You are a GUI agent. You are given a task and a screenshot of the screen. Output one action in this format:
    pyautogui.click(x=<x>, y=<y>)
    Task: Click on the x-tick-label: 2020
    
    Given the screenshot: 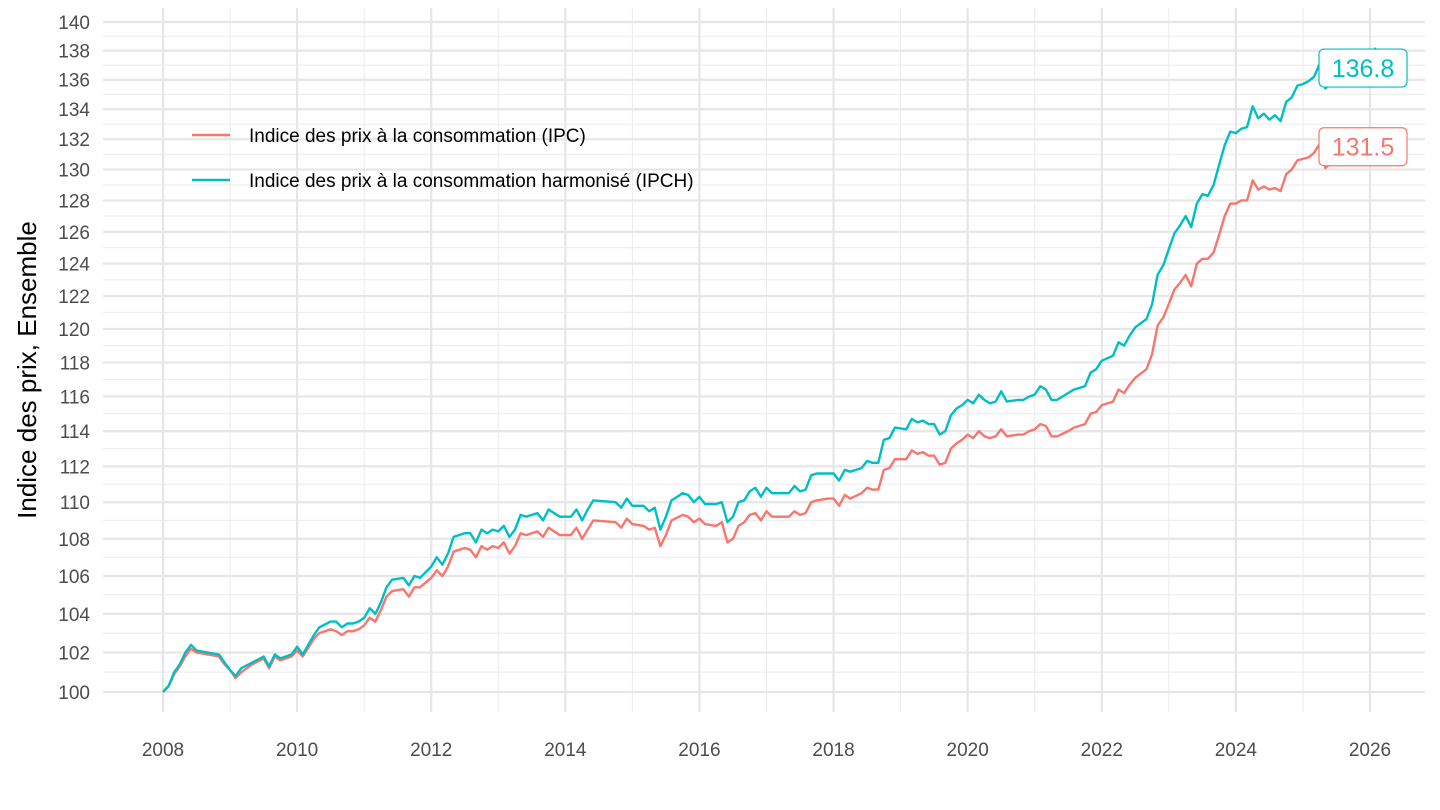 What is the action you would take?
    pyautogui.click(x=968, y=750)
    